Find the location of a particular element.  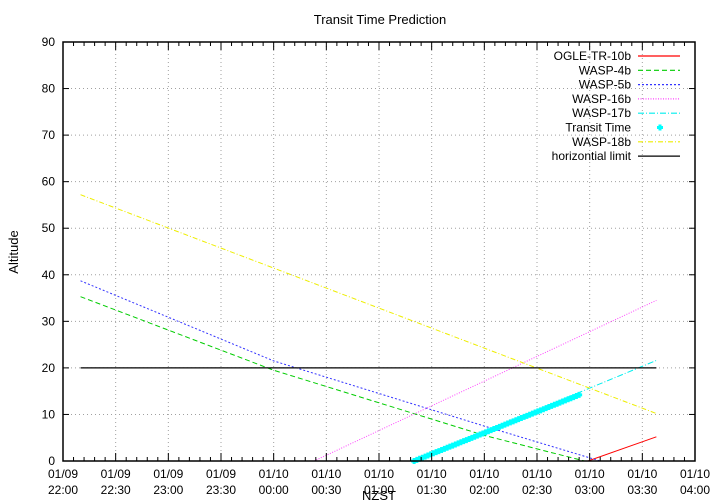

y-tick-label: 40 is located at coordinates (49, 275).